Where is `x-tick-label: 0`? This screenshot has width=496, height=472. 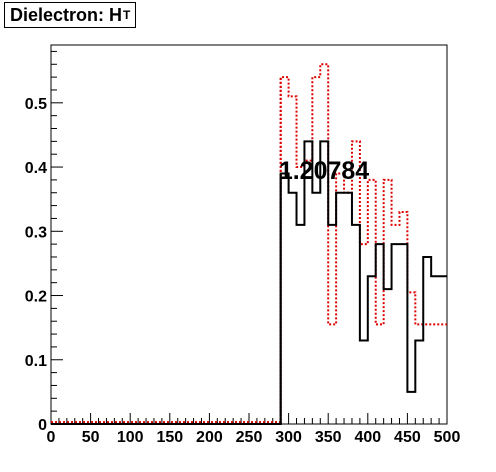
x-tick-label: 0 is located at coordinates (51, 437).